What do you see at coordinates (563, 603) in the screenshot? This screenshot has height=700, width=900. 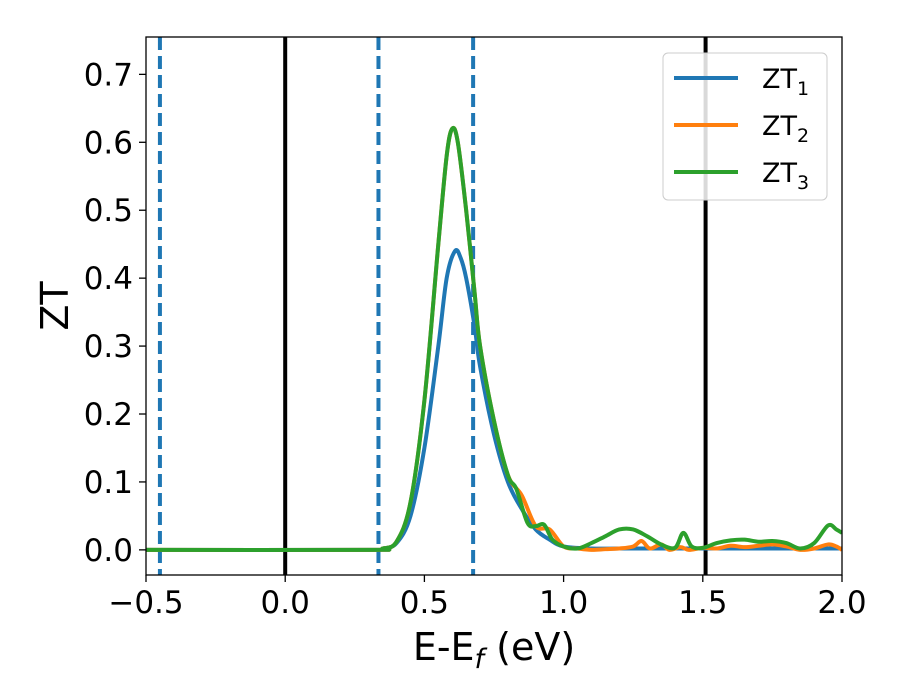 I see `x-tick-label: 1.0` at bounding box center [563, 603].